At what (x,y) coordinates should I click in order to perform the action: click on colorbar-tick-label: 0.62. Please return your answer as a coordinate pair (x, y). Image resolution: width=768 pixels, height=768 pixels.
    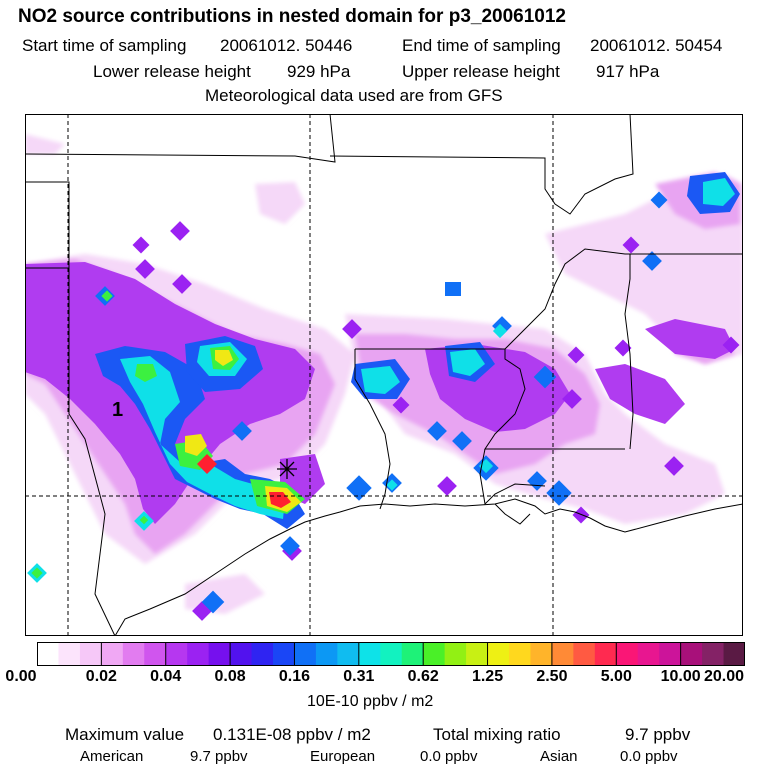
    Looking at the image, I should click on (423, 676).